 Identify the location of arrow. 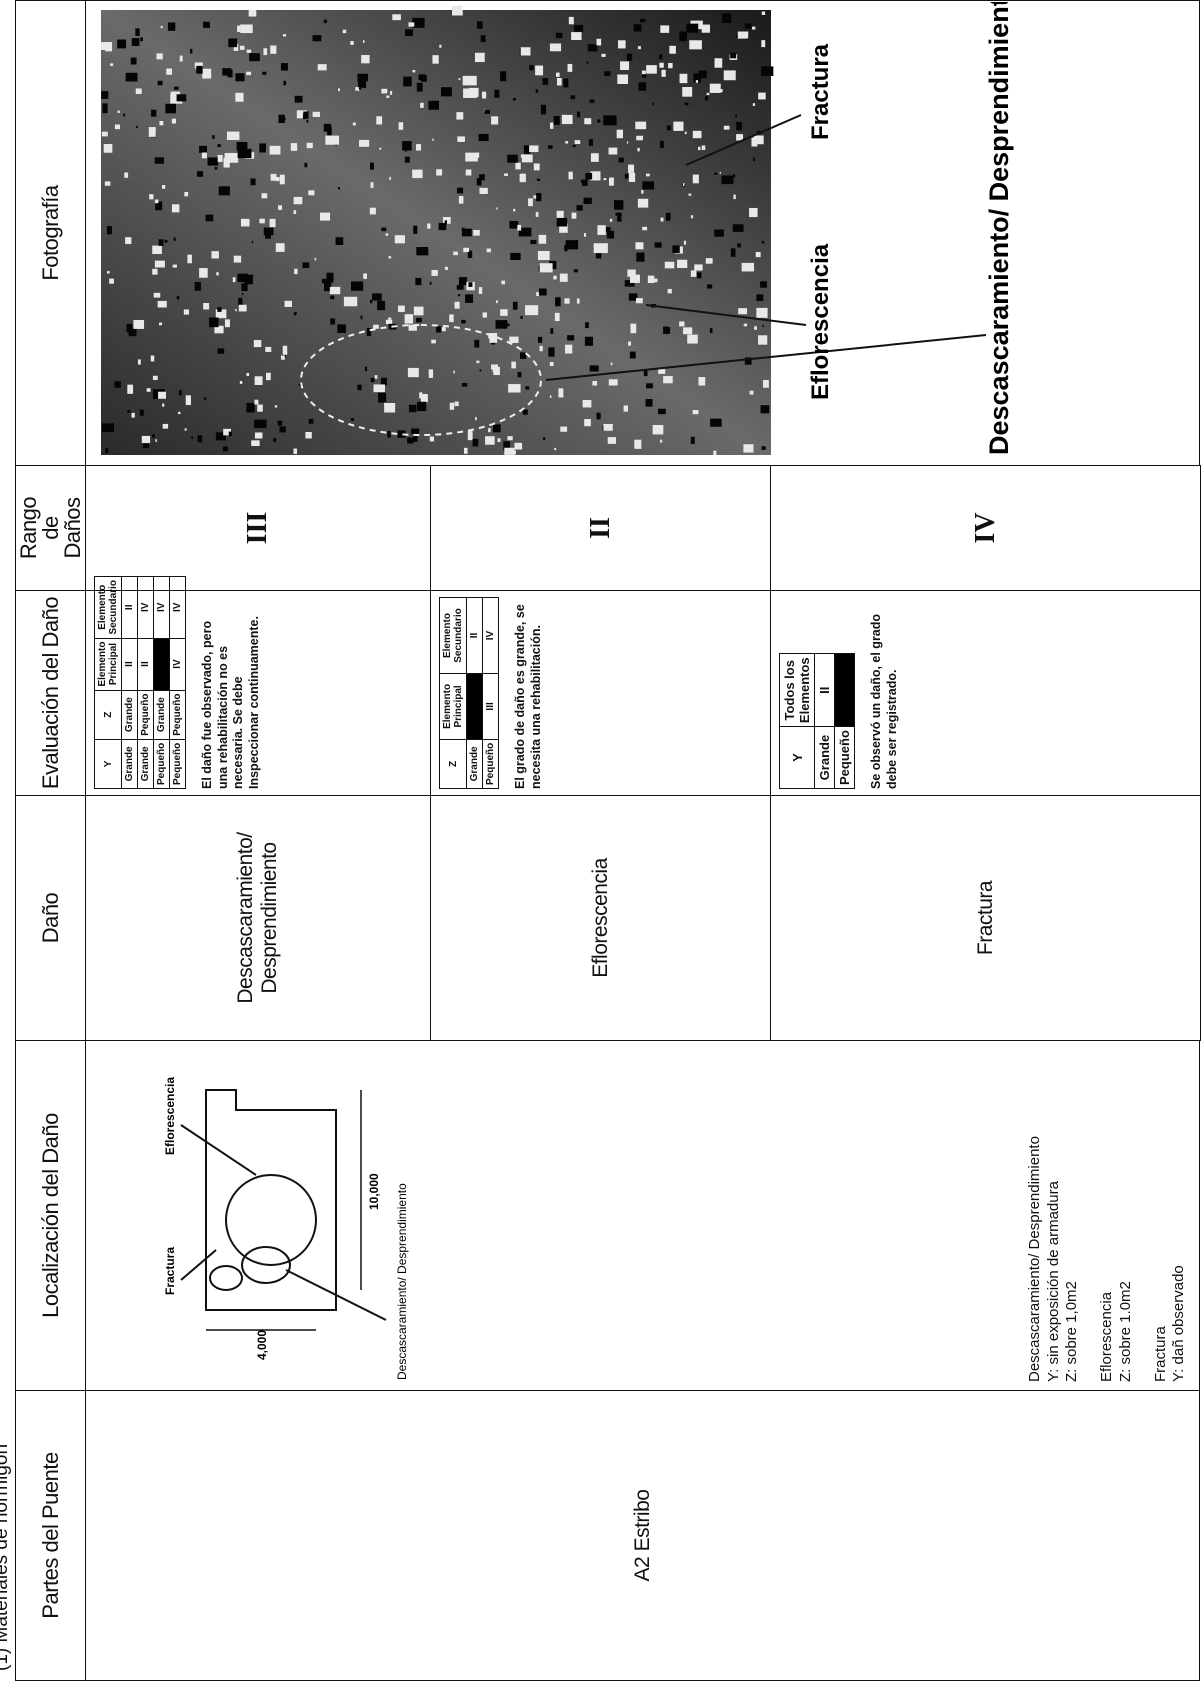
(198, 1265).